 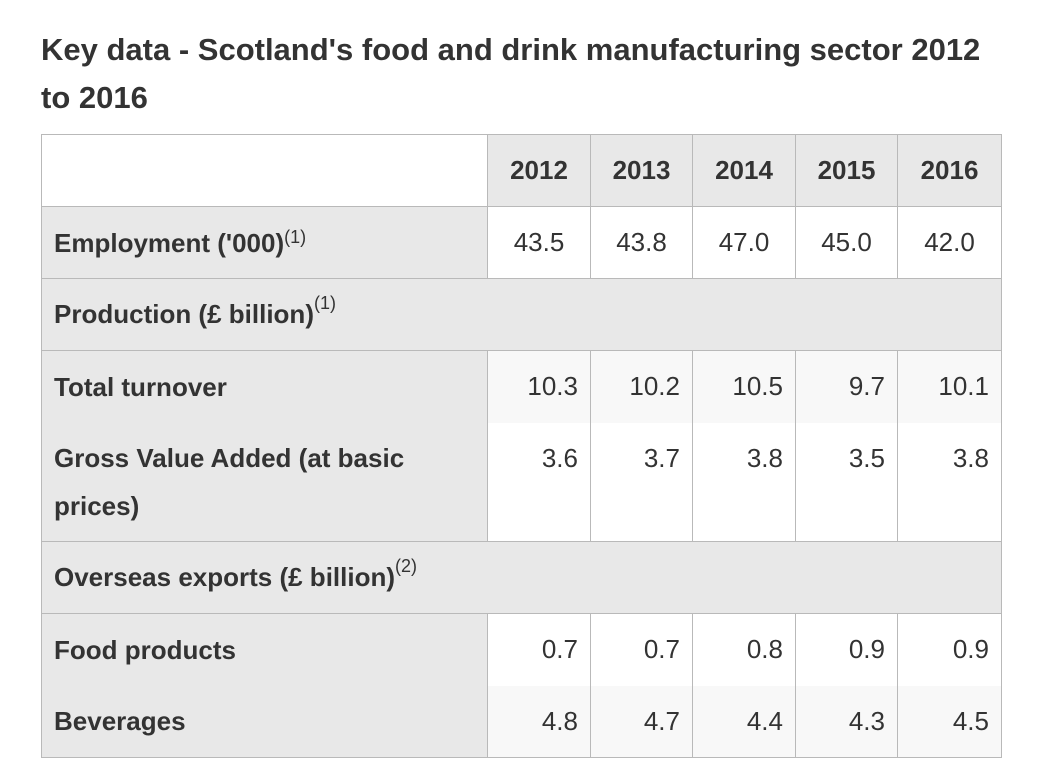 What do you see at coordinates (949, 721) in the screenshot?
I see `value-cell: 4.5` at bounding box center [949, 721].